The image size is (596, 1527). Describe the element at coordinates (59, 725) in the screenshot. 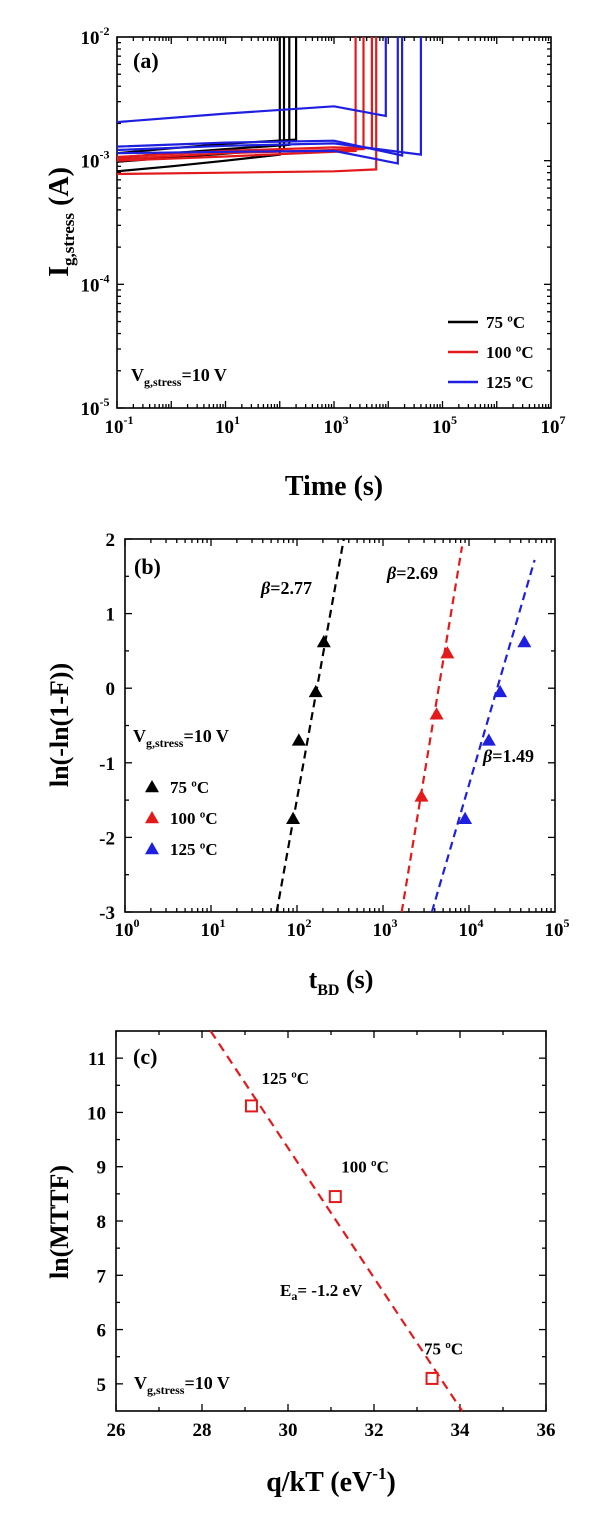

I see `panel-b-y-axis-label: ln(-ln(1-F))` at that location.